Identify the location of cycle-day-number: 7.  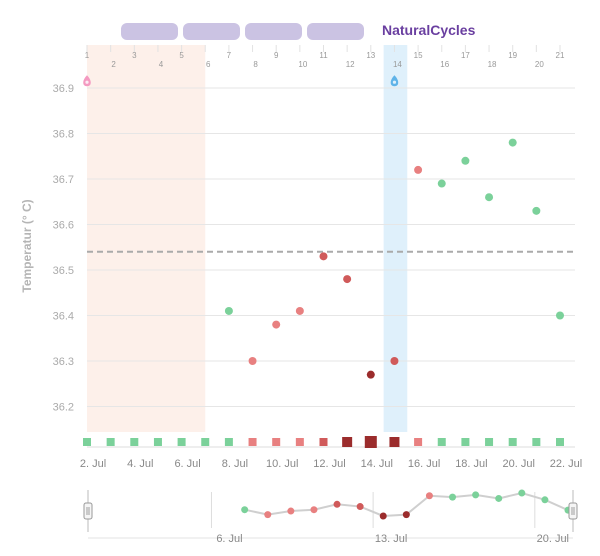
(229, 55).